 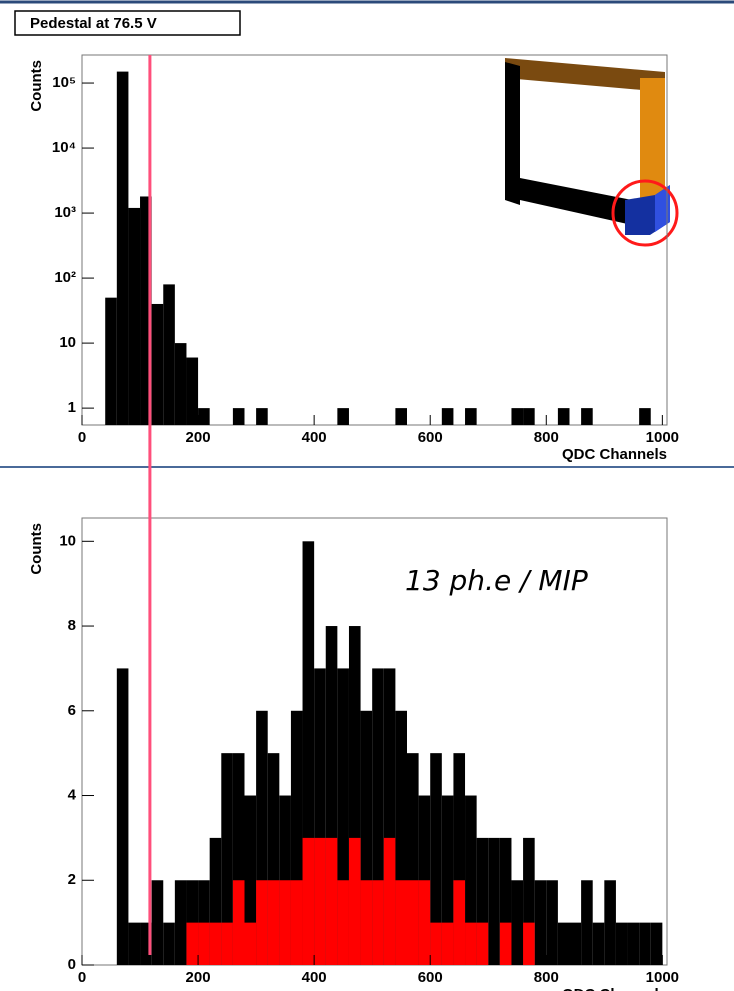 What do you see at coordinates (72, 625) in the screenshot?
I see `y-tick-label: 8` at bounding box center [72, 625].